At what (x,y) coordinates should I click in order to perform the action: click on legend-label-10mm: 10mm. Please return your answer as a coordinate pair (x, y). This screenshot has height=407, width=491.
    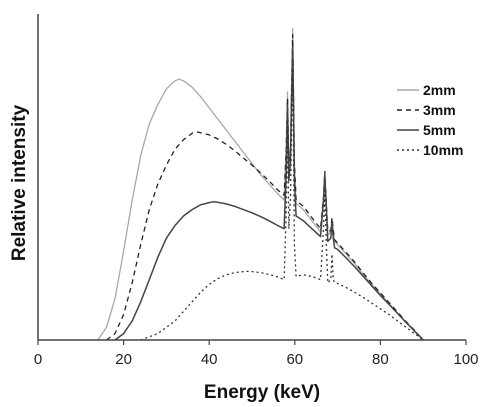
    Looking at the image, I should click on (443, 150).